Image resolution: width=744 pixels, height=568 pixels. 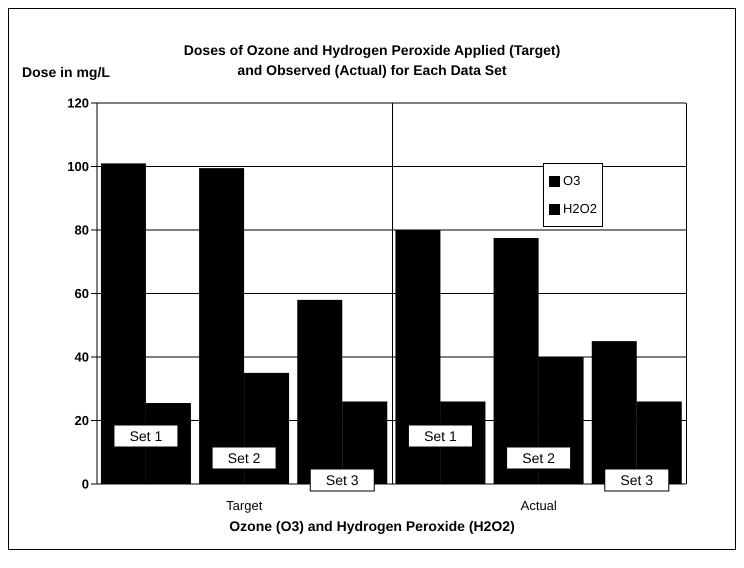 I want to click on text: Target, so click(x=244, y=505).